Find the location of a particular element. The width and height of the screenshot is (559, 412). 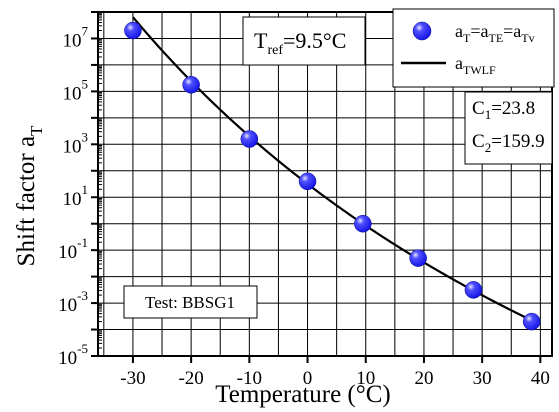

x-tick-label: 10 is located at coordinates (365, 378).